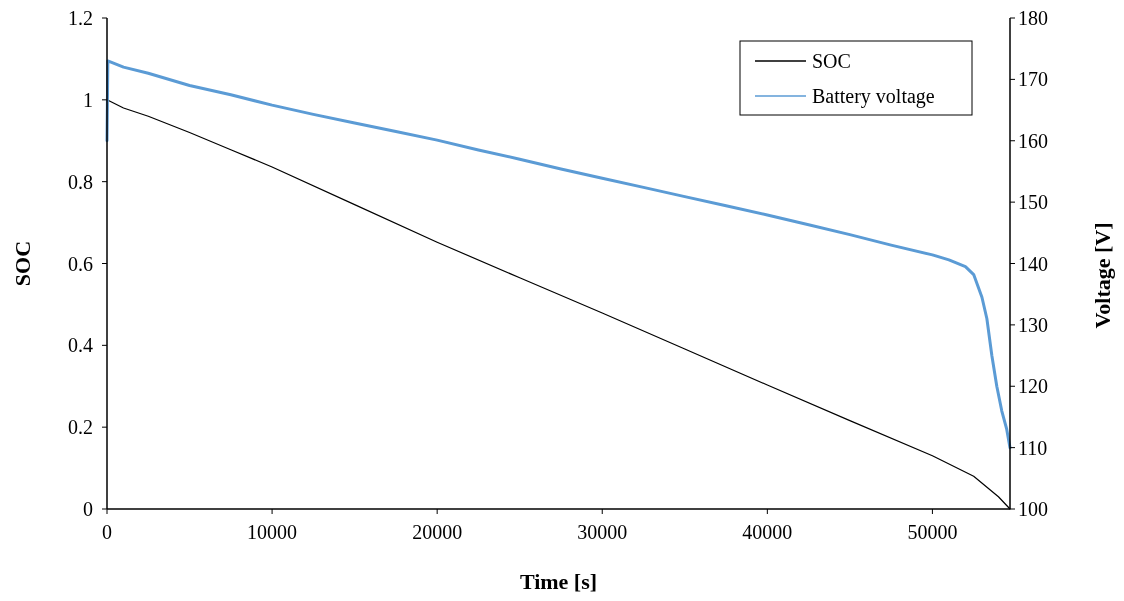  Describe the element at coordinates (831, 61) in the screenshot. I see `legend-label: SOC` at that location.